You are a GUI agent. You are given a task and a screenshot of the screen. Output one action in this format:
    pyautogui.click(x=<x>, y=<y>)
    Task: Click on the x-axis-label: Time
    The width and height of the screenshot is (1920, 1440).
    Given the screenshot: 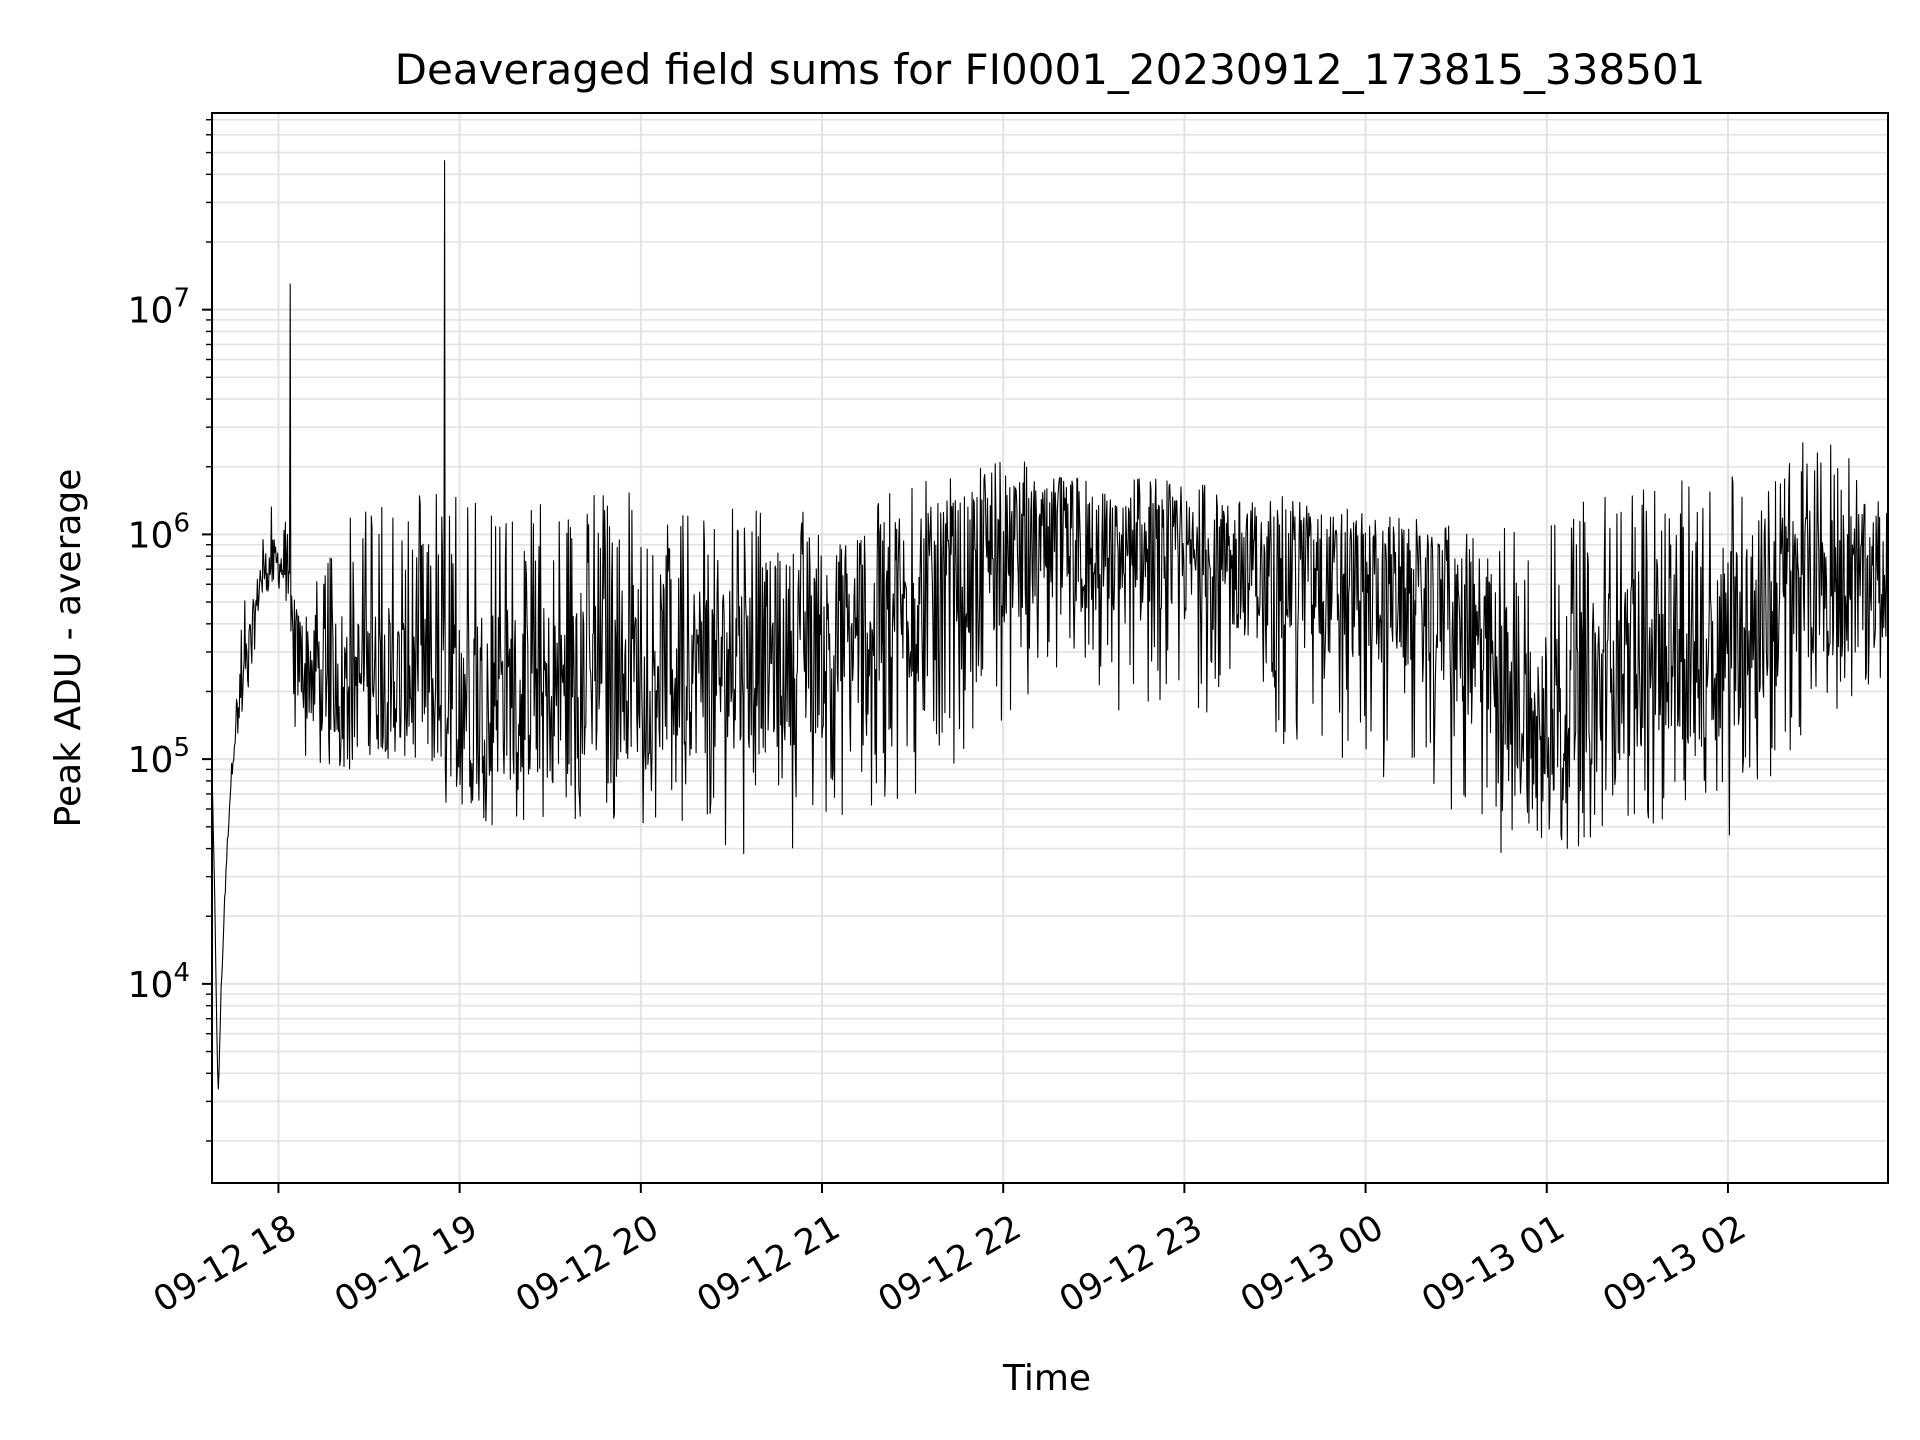 What is the action you would take?
    pyautogui.click(x=1046, y=1378)
    